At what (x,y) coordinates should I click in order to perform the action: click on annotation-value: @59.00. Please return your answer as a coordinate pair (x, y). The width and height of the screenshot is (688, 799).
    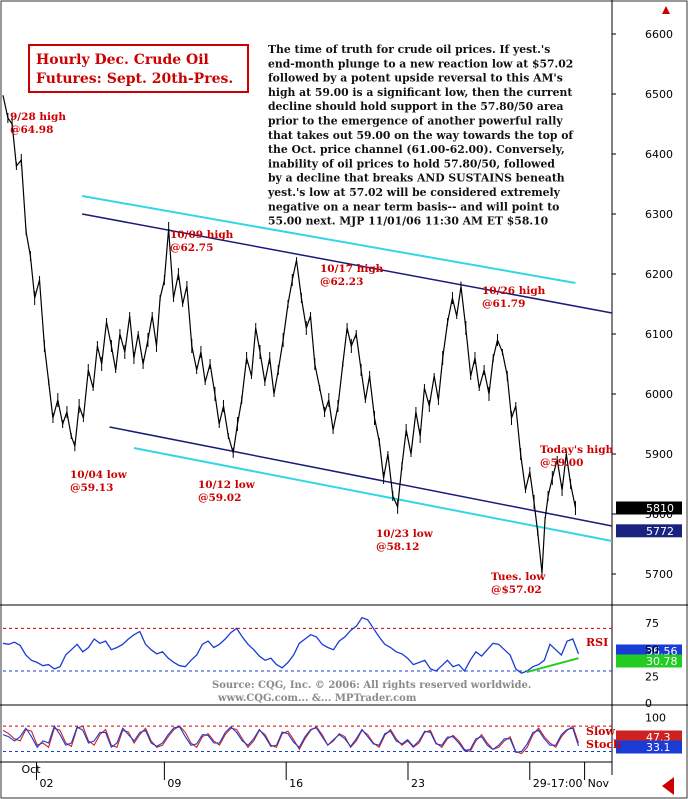
    Looking at the image, I should click on (561, 463).